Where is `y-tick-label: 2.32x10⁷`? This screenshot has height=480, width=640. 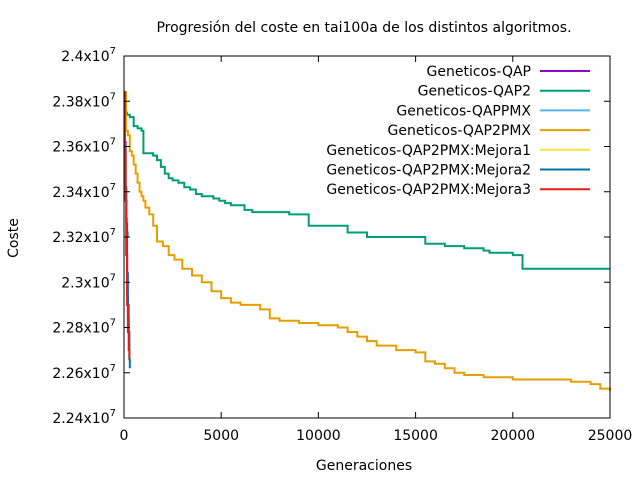
y-tick-label: 2.32x10⁷ is located at coordinates (84, 236).